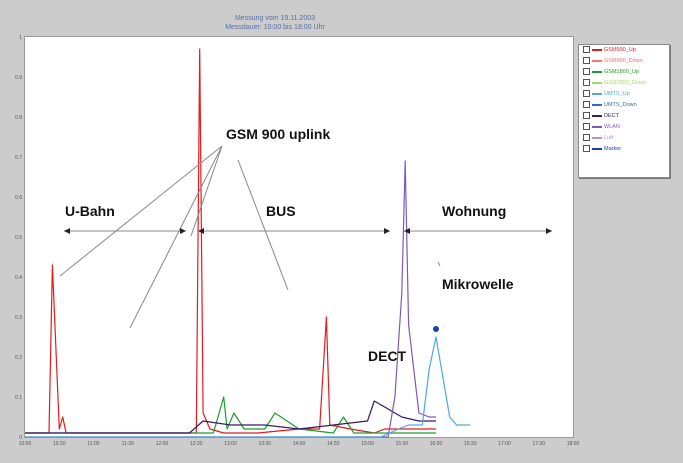 This screenshot has height=463, width=683. I want to click on marker-dot, so click(436, 329).